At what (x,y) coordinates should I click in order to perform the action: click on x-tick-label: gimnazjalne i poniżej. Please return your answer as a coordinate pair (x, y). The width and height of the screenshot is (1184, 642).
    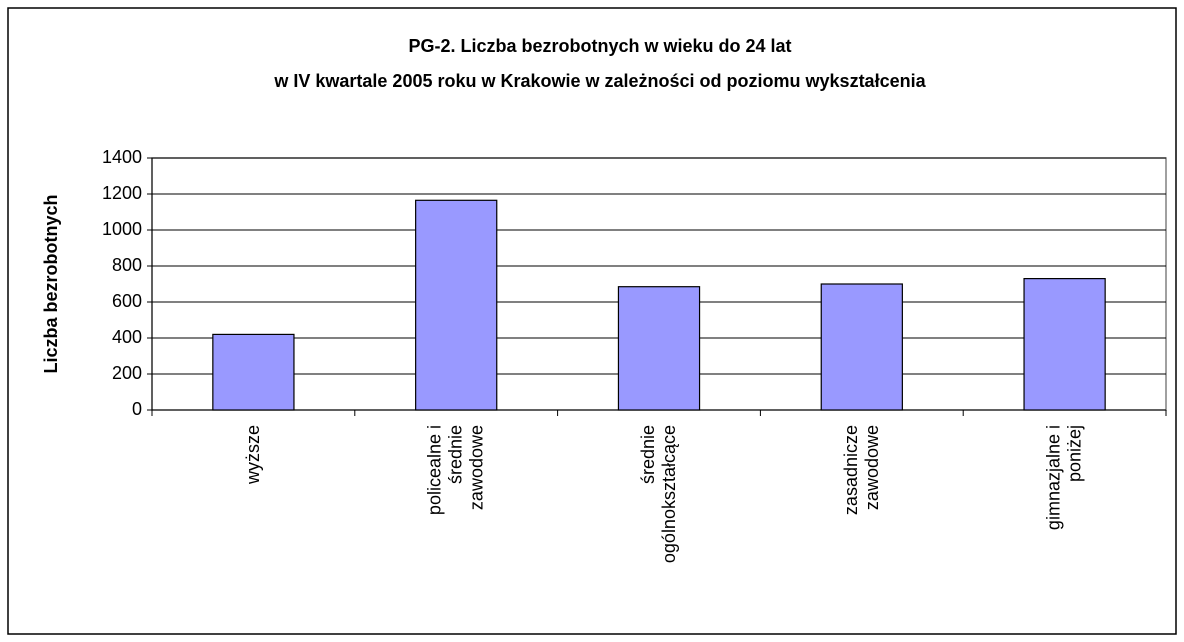
    Looking at the image, I should click on (1064, 478).